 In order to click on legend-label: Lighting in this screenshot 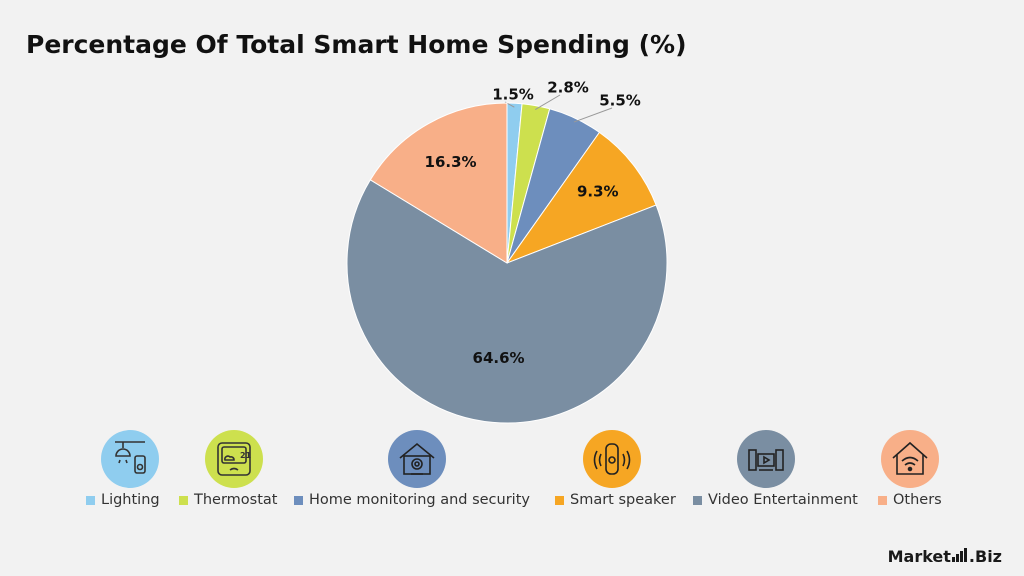, I will do `click(130, 500)`.